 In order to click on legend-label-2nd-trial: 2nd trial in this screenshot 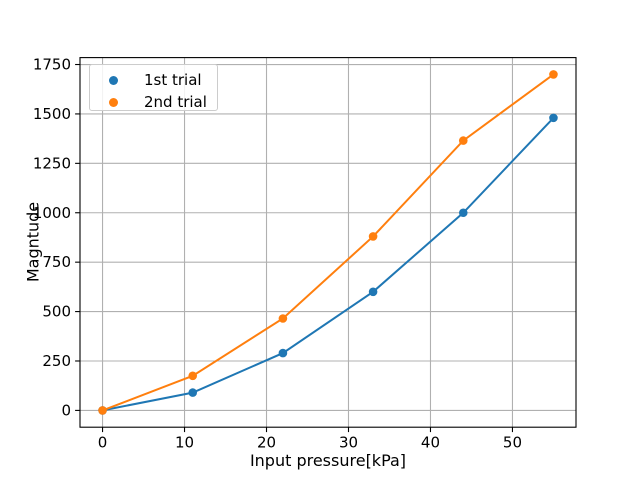, I will do `click(175, 102)`.